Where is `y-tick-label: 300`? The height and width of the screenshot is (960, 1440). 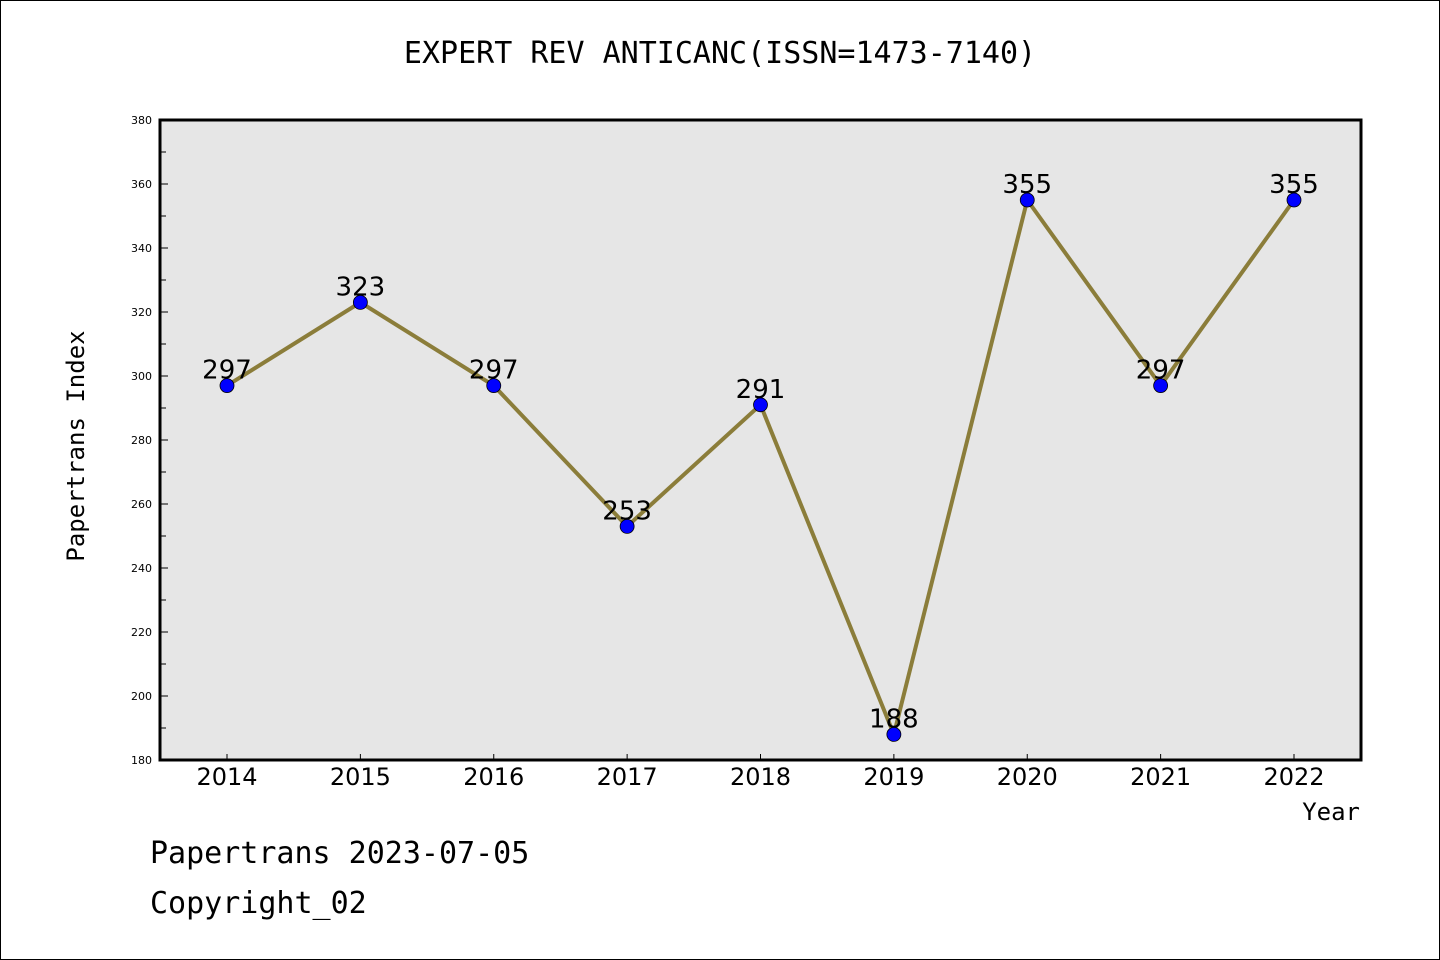 y-tick-label: 300 is located at coordinates (141, 376).